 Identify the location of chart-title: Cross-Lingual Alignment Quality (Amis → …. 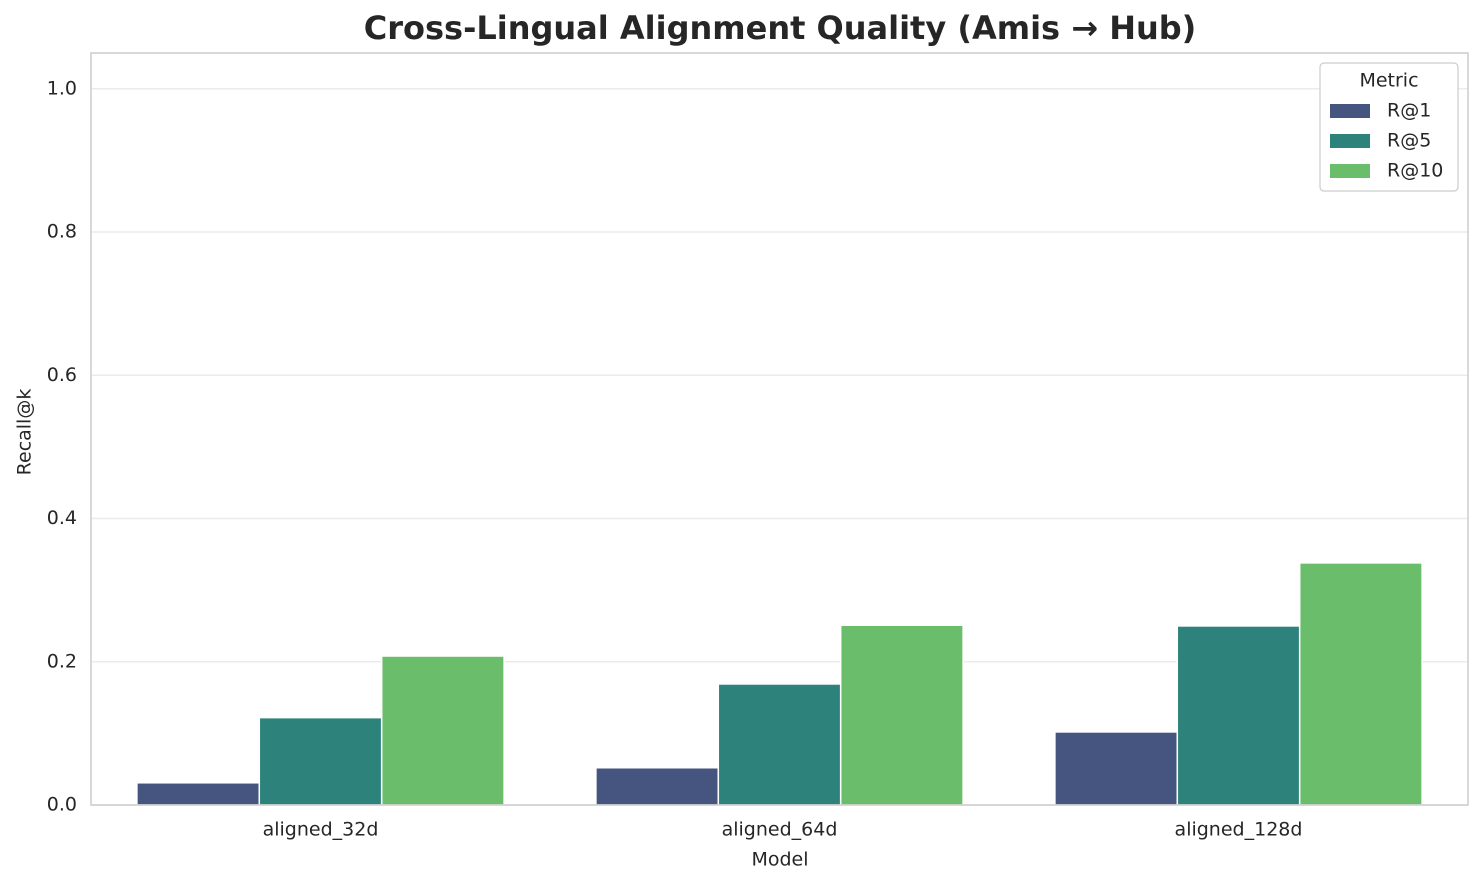
(780, 28).